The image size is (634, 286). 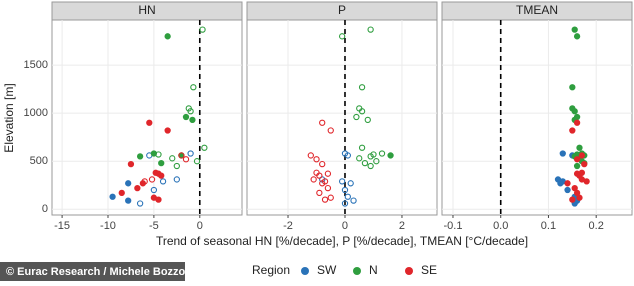 What do you see at coordinates (36, 65) in the screenshot?
I see `y-tick-label: 1500` at bounding box center [36, 65].